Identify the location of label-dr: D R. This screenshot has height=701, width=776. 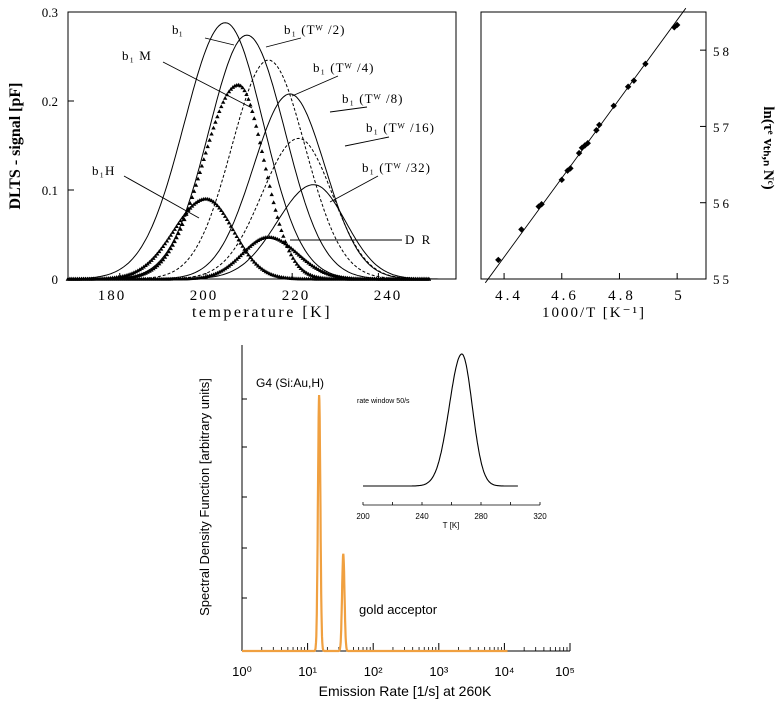
(418, 239).